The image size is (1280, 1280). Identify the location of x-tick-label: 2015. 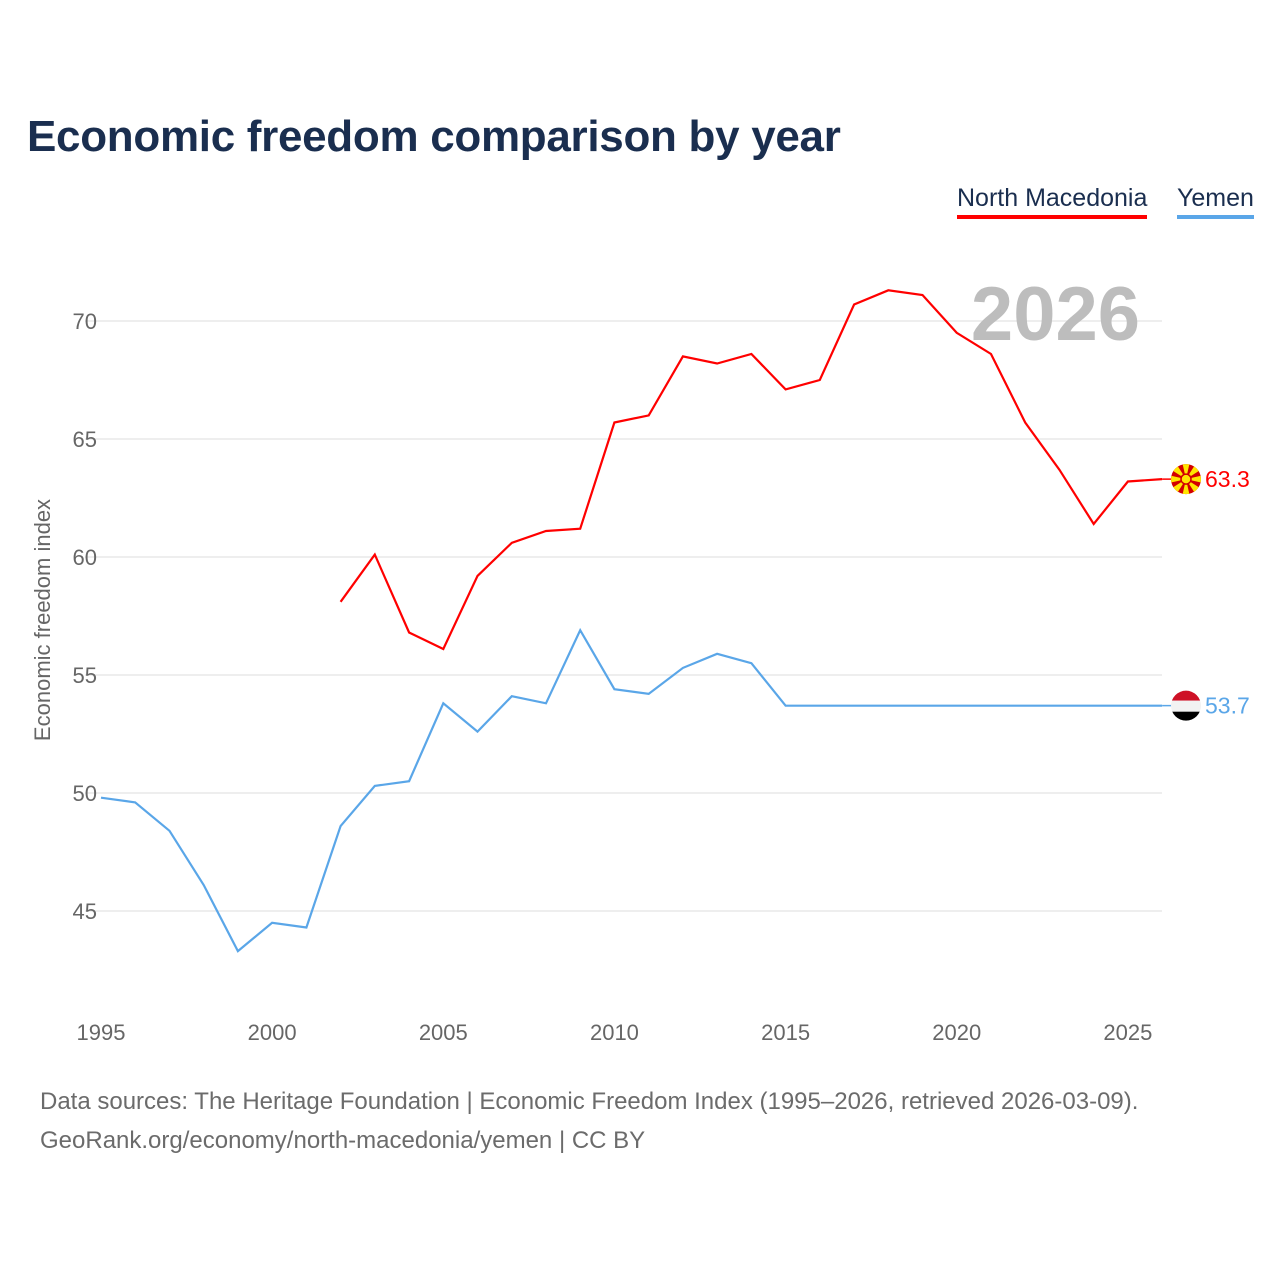
(785, 1032).